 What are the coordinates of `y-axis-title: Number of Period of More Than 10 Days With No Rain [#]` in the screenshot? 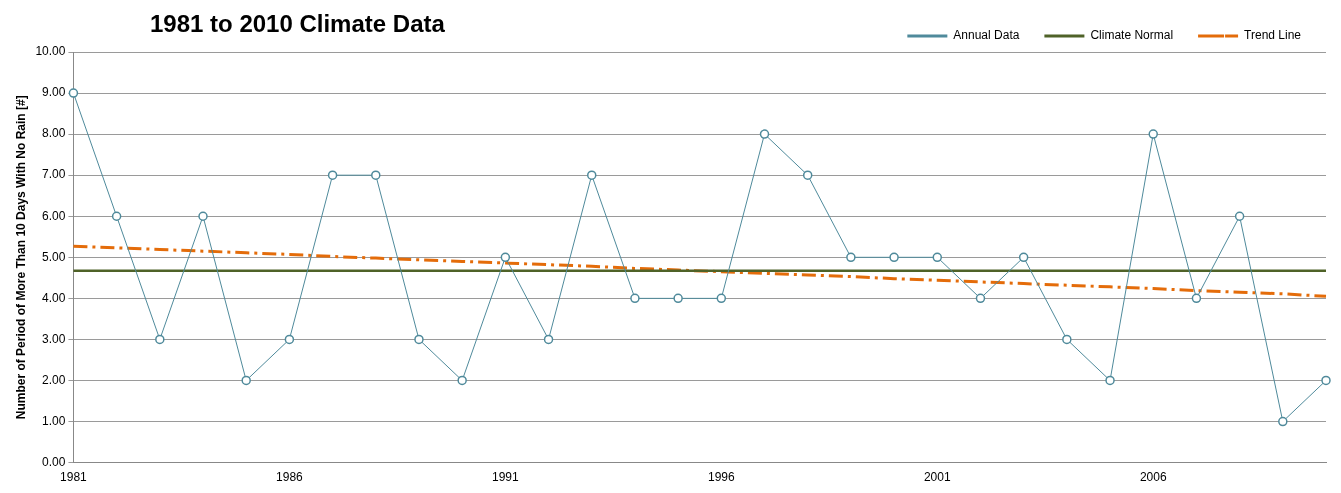 It's located at (20, 257).